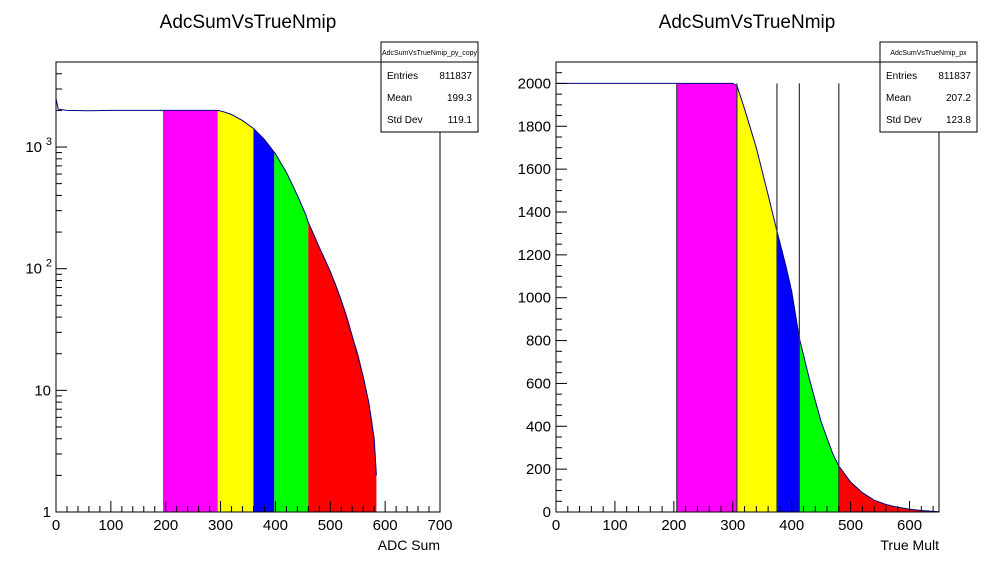  Describe the element at coordinates (49, 142) in the screenshot. I see `y-tick-exponent-3: 3` at that location.